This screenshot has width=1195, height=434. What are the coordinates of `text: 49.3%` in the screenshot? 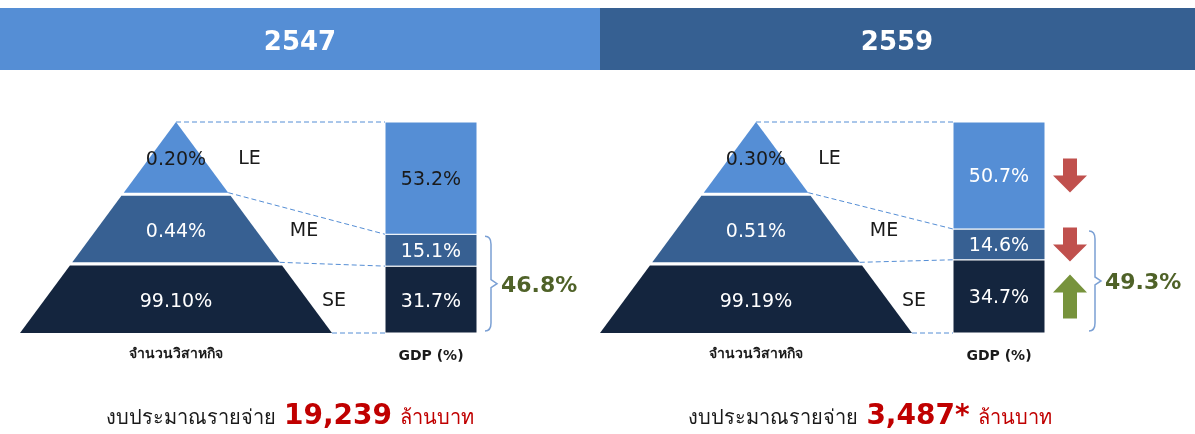 It's located at (1143, 281).